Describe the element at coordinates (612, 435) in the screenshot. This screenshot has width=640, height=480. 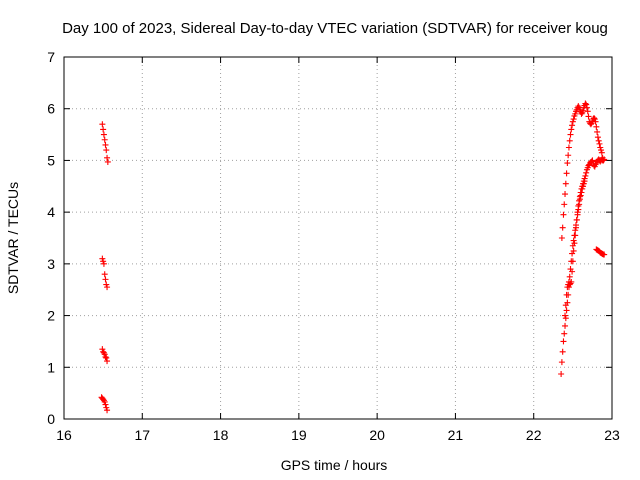
I see `x-tick-label: 23` at that location.